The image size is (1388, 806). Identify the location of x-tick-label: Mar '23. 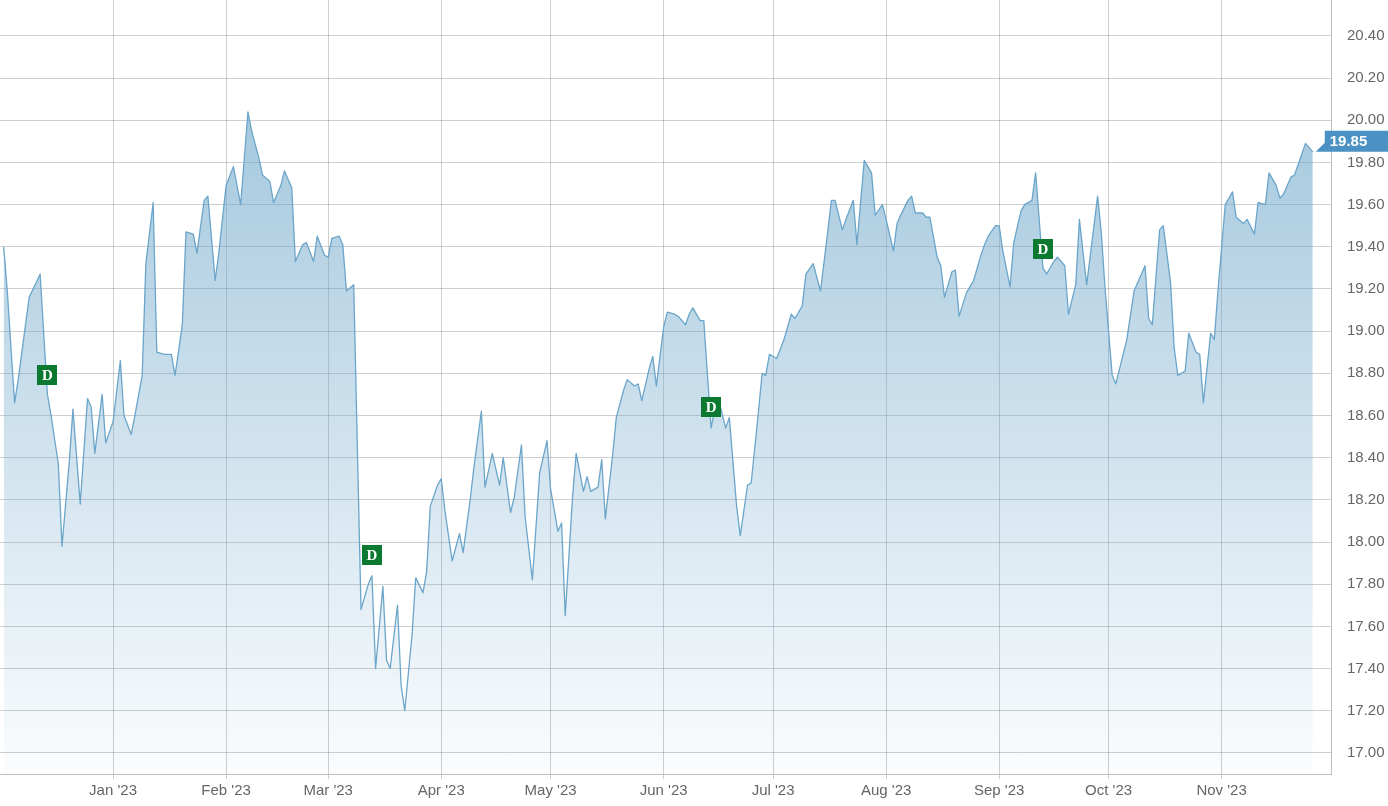
(328, 790).